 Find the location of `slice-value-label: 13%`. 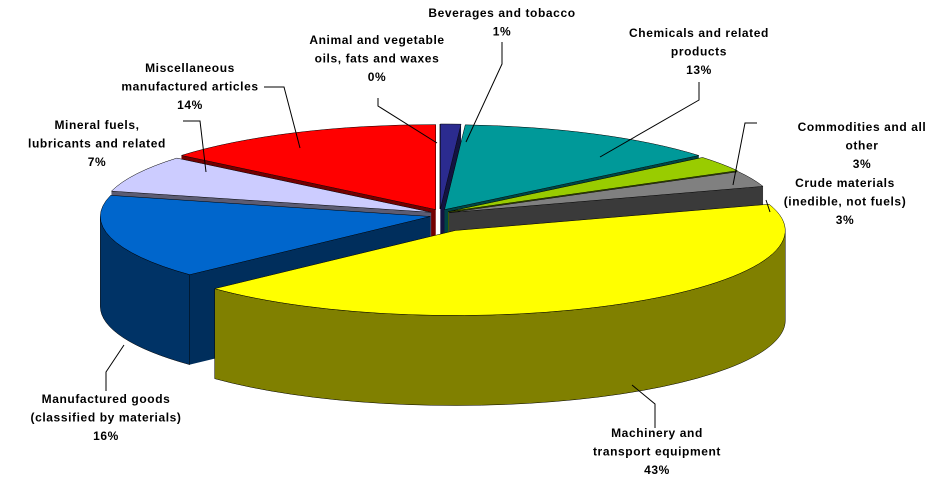

slice-value-label: 13% is located at coordinates (699, 70).